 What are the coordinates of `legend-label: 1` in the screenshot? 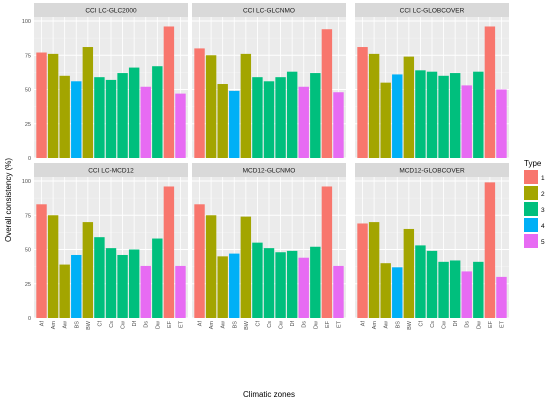 It's located at (543, 178).